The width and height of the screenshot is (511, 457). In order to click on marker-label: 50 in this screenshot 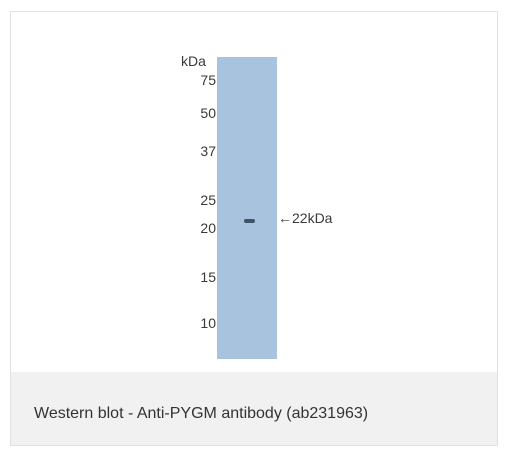, I will do `click(208, 113)`.